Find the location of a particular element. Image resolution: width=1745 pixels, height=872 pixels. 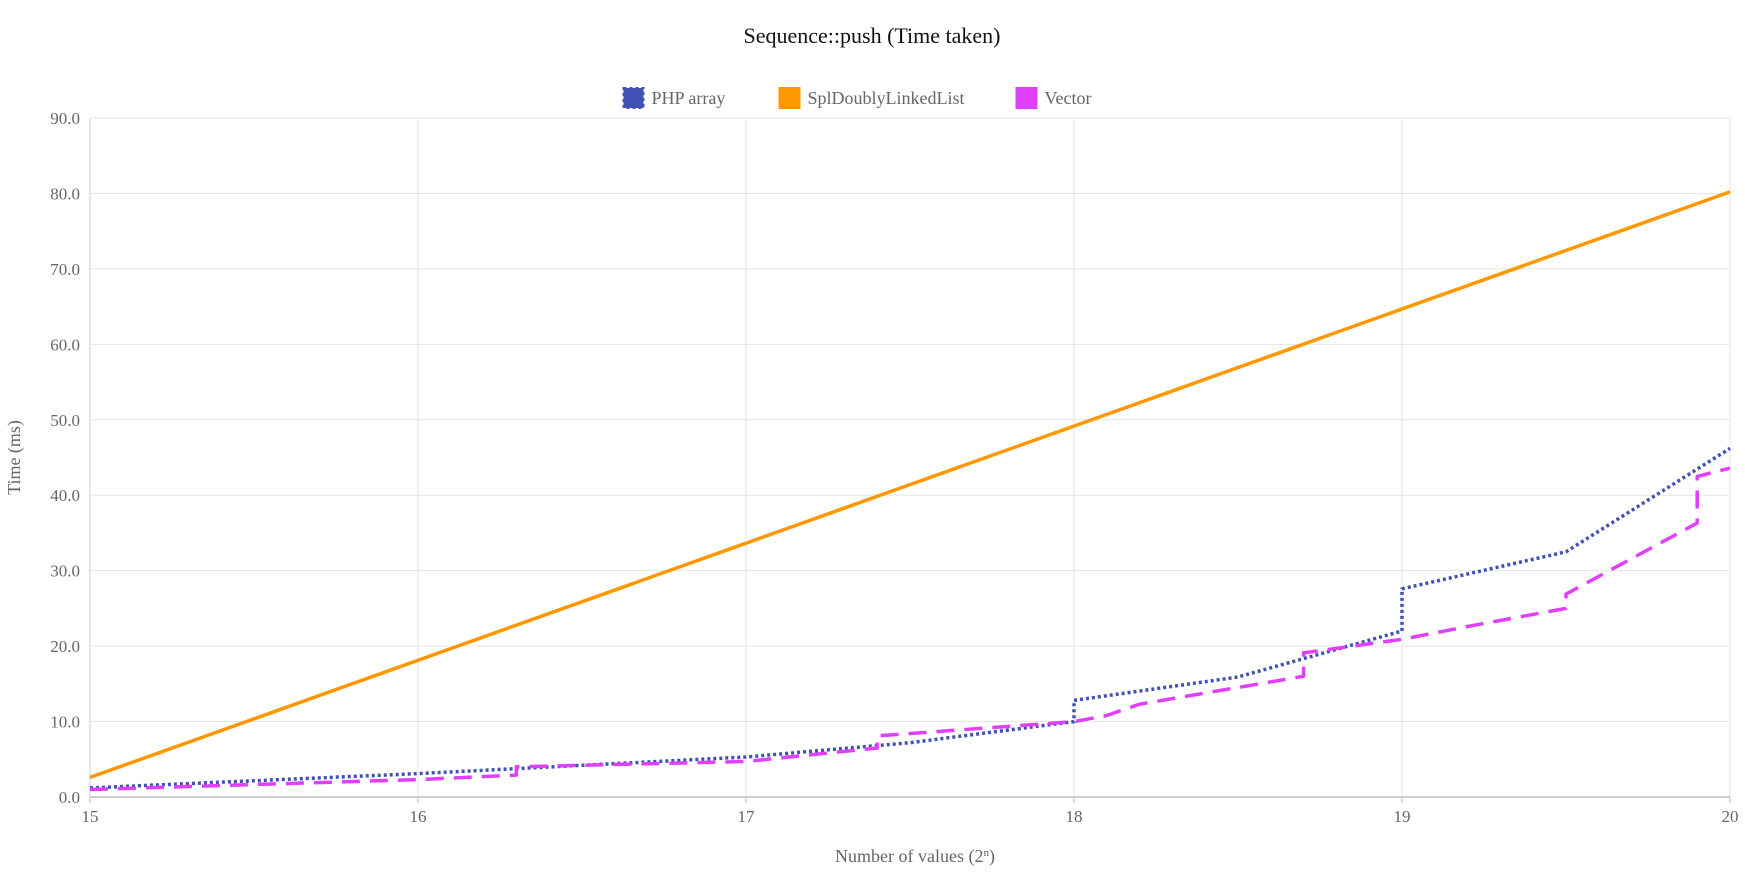

y-tick-label: 0.0 is located at coordinates (69, 797).